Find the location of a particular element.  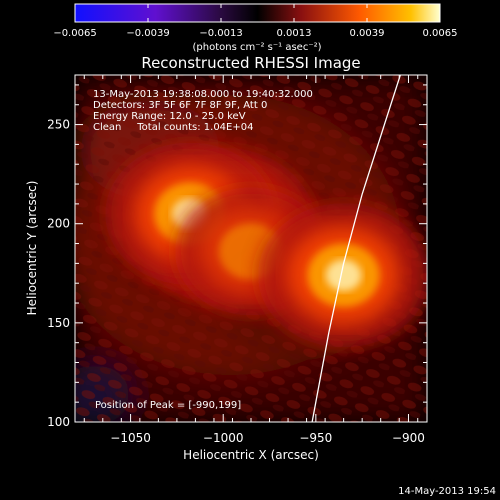

colorbar-tick-label: 0.0065 is located at coordinates (440, 33).